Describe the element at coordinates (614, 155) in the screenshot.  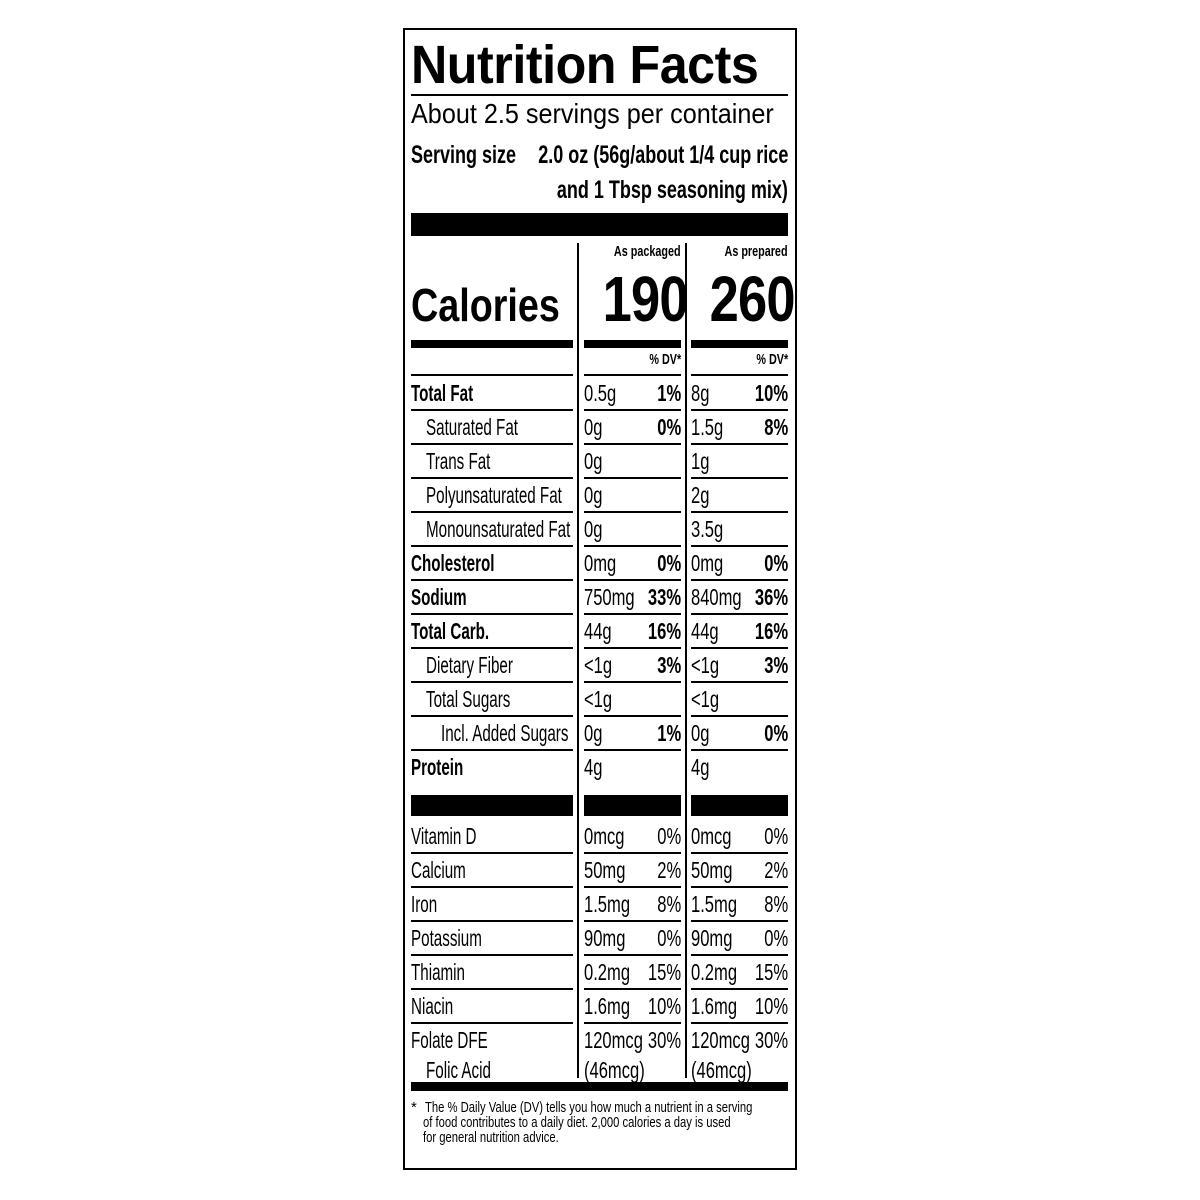
I see `serving-size-value-1: 2.0 oz (56g/about 1/4 cup rice` at that location.